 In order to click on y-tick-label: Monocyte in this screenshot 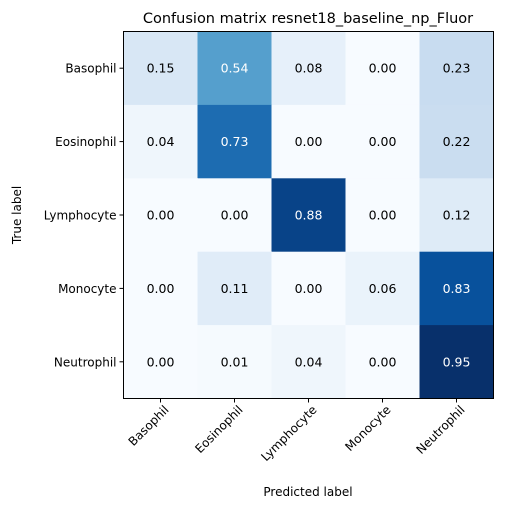, I will do `click(87, 289)`.